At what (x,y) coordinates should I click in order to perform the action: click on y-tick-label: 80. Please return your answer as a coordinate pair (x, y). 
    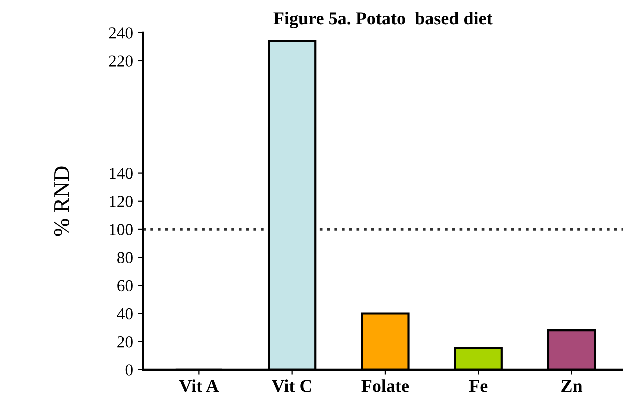
    Looking at the image, I should click on (125, 258).